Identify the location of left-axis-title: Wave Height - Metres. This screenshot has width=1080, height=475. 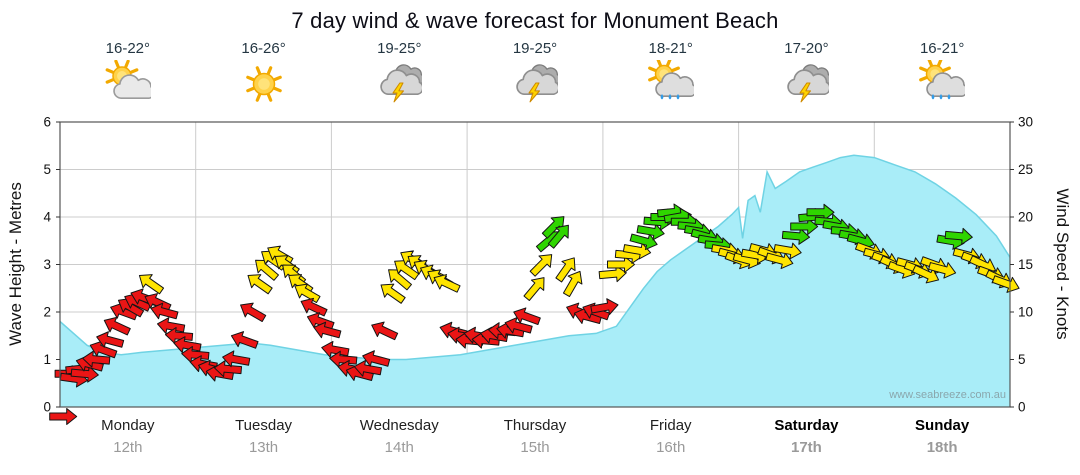
(15, 264).